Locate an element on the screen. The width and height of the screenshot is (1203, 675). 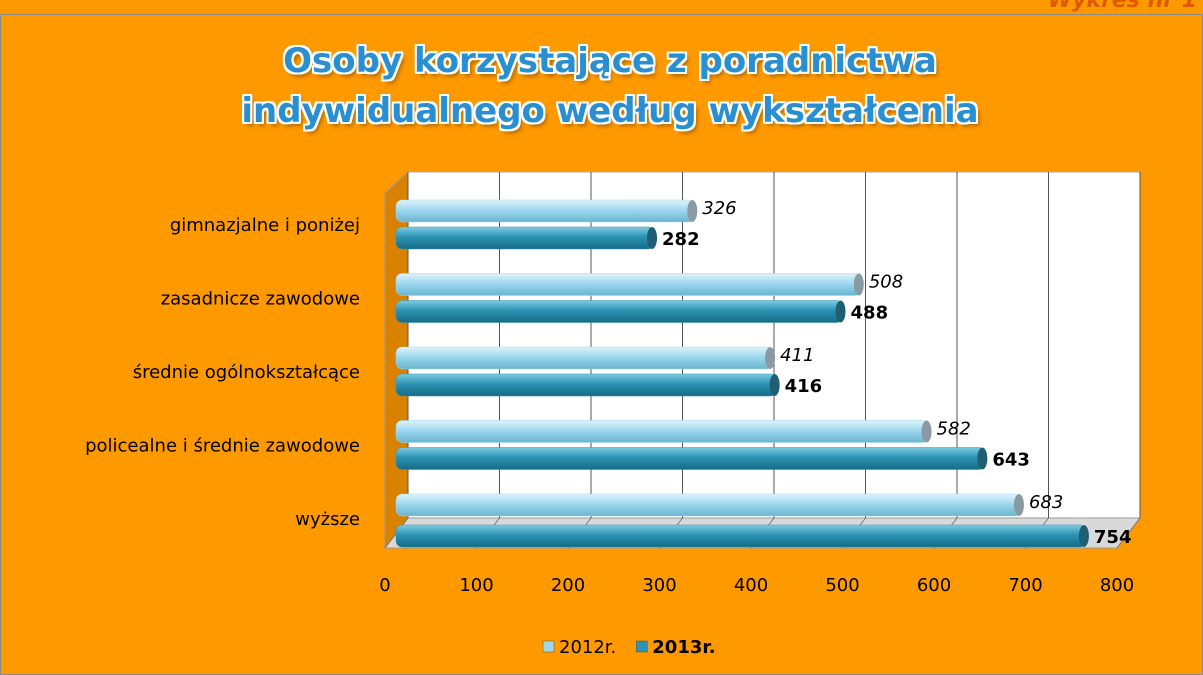
value-label: 326 is located at coordinates (719, 208).